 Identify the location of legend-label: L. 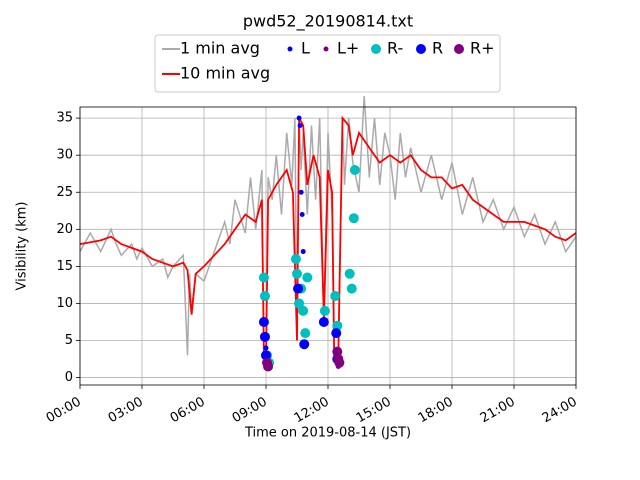
(305, 48).